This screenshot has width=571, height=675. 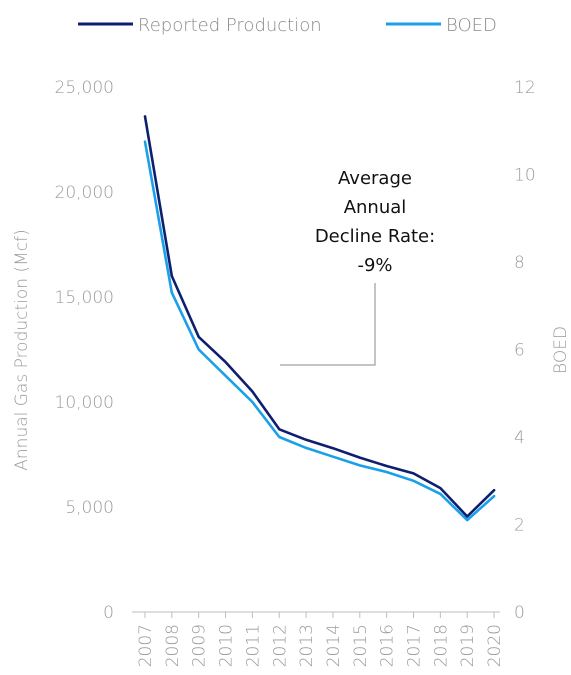 I want to click on x-tick-label: 2014, so click(x=334, y=645).